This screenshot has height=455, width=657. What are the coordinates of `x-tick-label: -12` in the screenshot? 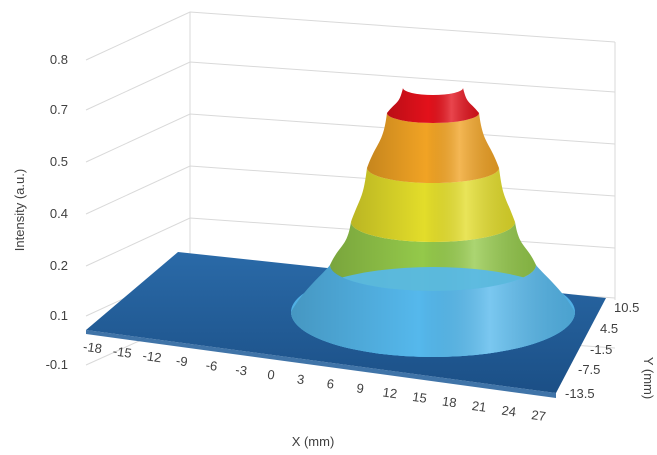 It's located at (152, 356).